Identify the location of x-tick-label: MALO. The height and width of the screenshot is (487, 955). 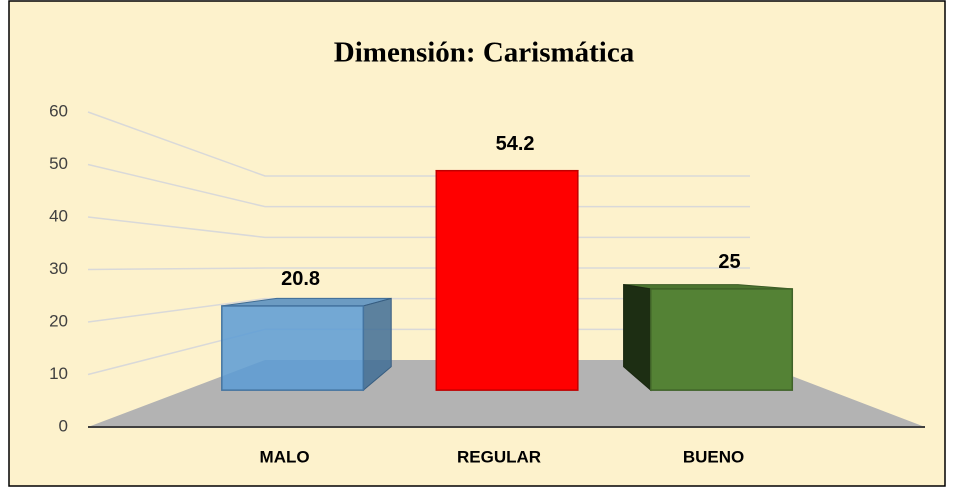
(285, 456).